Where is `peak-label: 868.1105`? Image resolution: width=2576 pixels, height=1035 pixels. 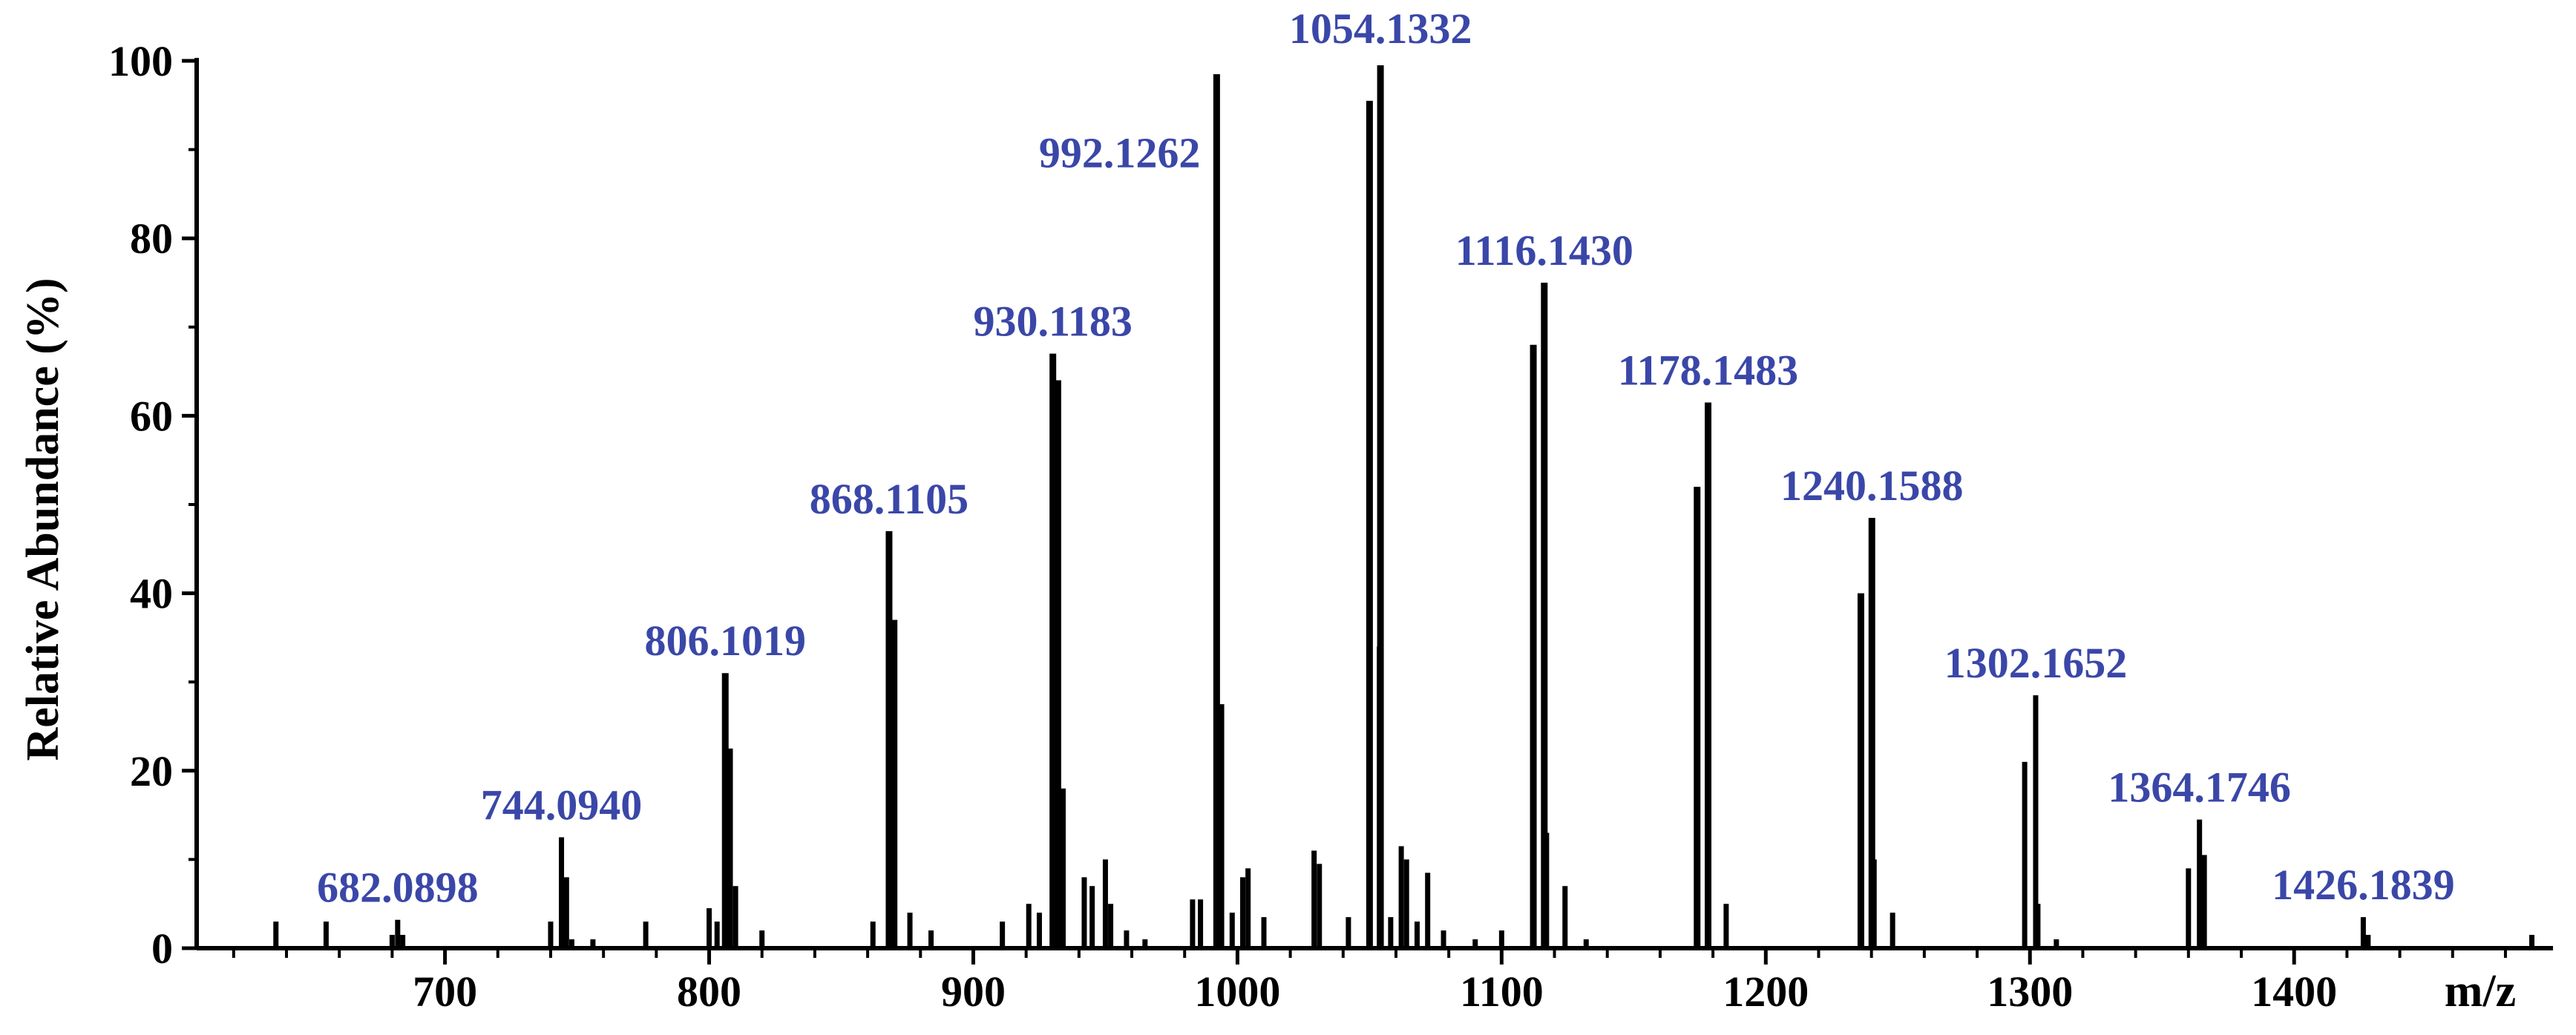 peak-label: 868.1105 is located at coordinates (889, 499).